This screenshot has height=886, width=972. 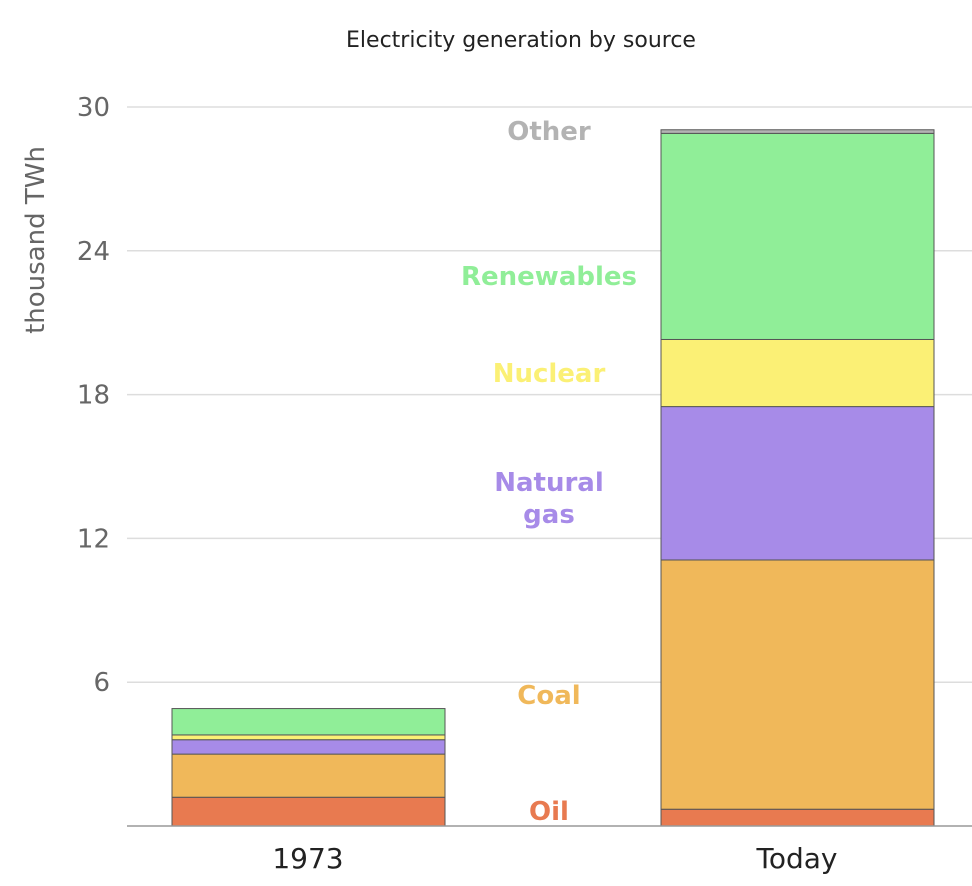 What do you see at coordinates (93, 252) in the screenshot?
I see `y-tick-label-24: 24` at bounding box center [93, 252].